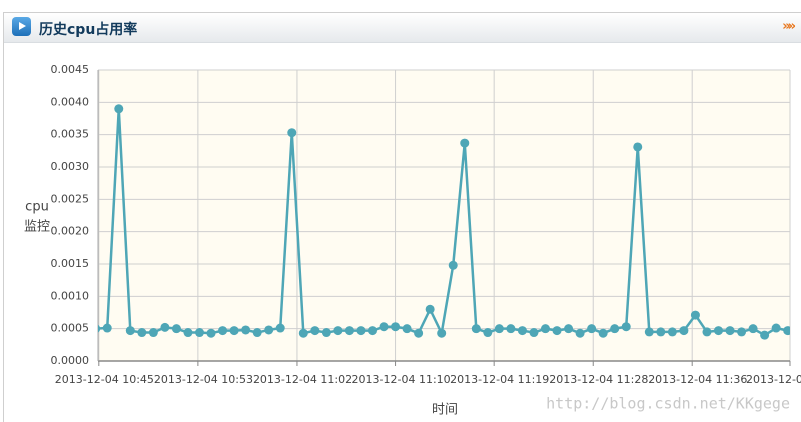 Image resolution: width=801 pixels, height=422 pixels. I want to click on x-tick-label: 2013-12-04 11:36, so click(697, 379).